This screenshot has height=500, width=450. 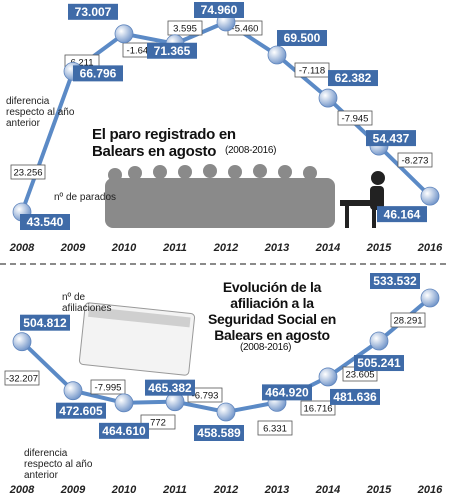 What do you see at coordinates (205, 396) in the screenshot?
I see `change-label: -6.793` at bounding box center [205, 396].